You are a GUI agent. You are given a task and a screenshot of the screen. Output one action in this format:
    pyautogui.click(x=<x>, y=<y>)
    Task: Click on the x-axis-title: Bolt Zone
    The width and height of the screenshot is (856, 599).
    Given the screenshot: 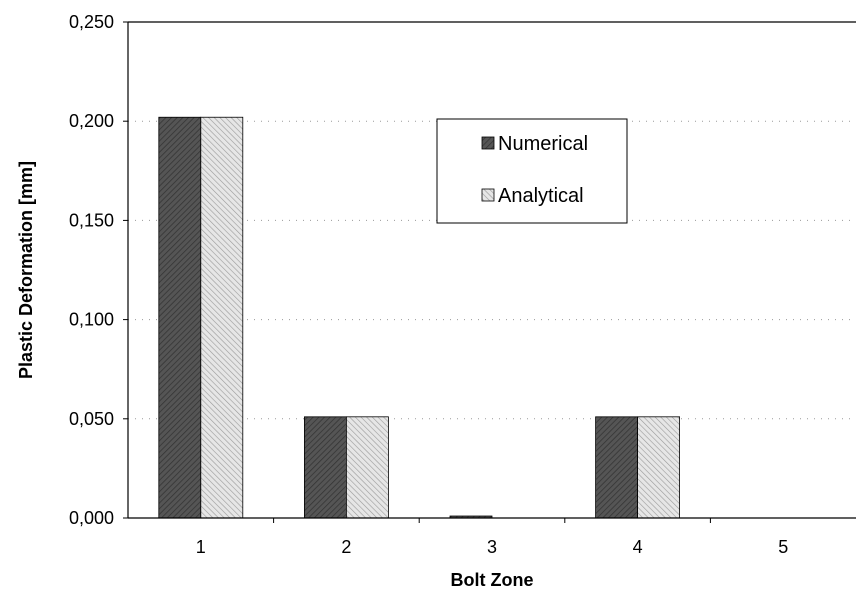 What is the action you would take?
    pyautogui.click(x=492, y=580)
    